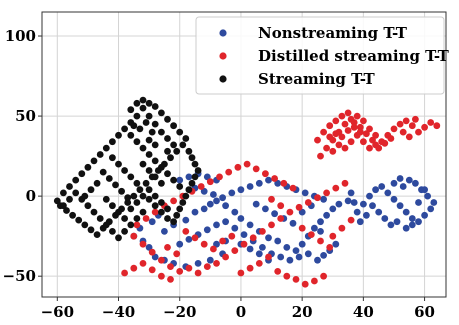 The image size is (459, 325). Describe the element at coordinates (31, 196) in the screenshot. I see `y-tick-label: 0` at that location.